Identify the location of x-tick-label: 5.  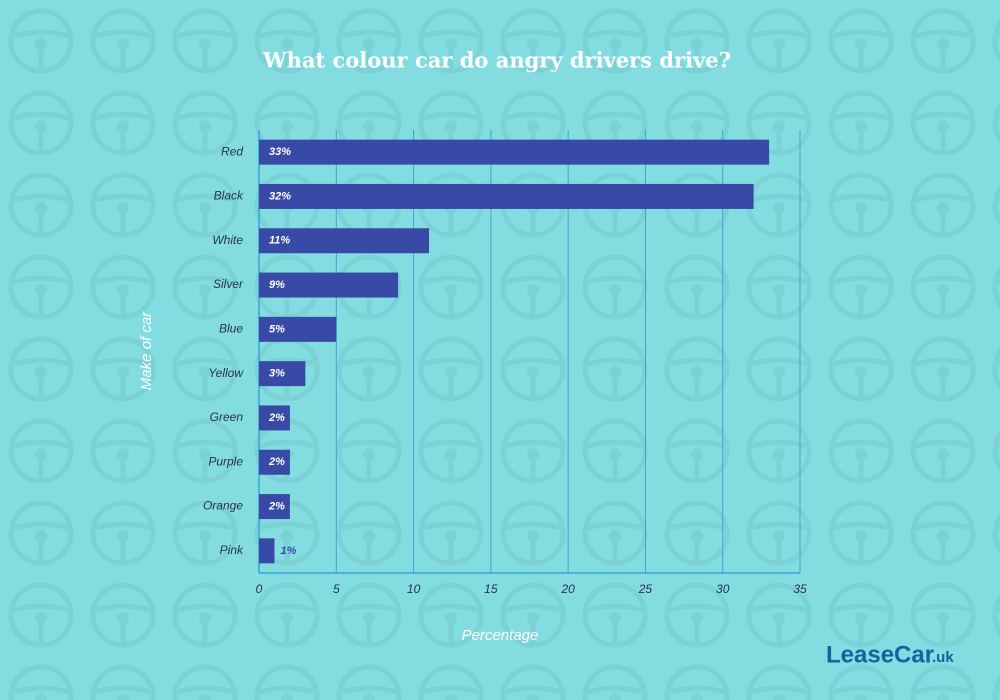
(336, 589).